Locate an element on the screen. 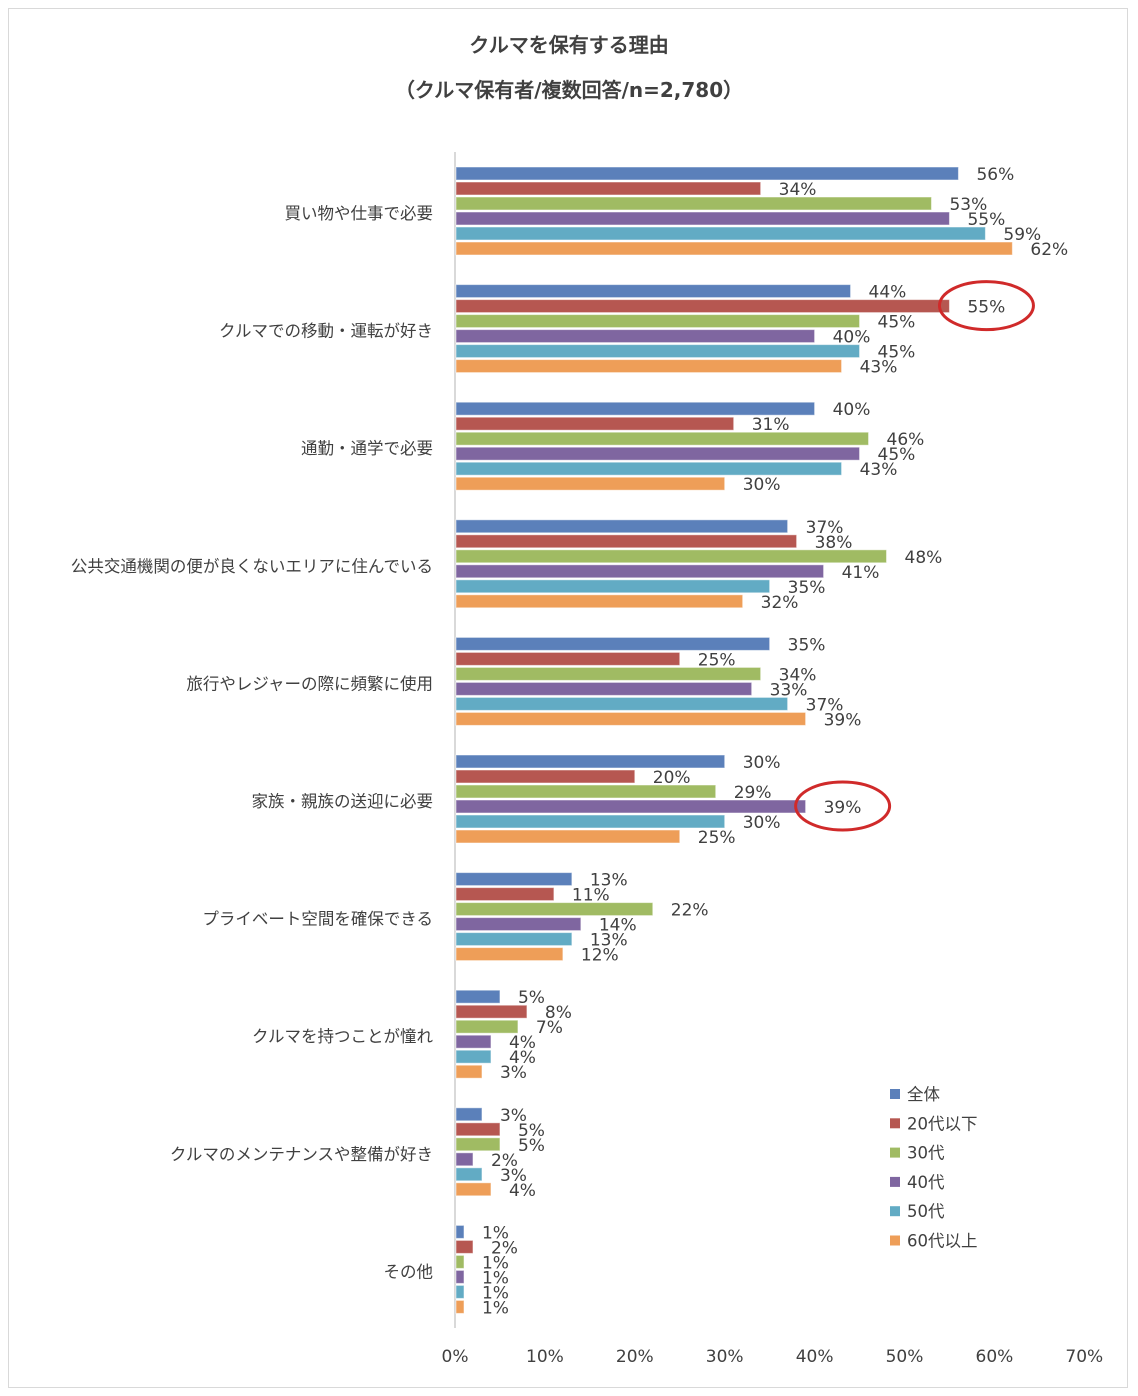  x-tick-label: 70% is located at coordinates (1084, 1357).